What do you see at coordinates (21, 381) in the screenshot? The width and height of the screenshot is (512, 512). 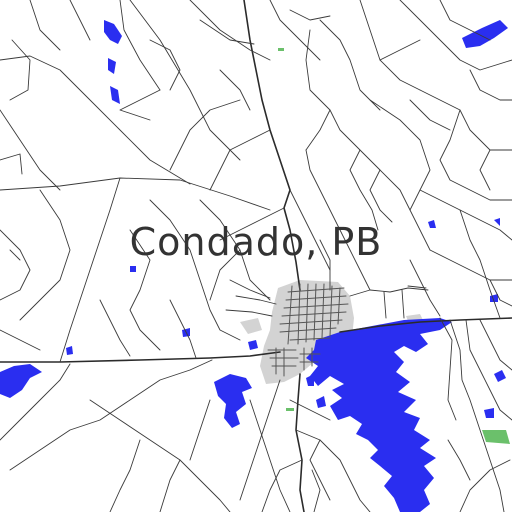 I see `lake-west` at bounding box center [21, 381].